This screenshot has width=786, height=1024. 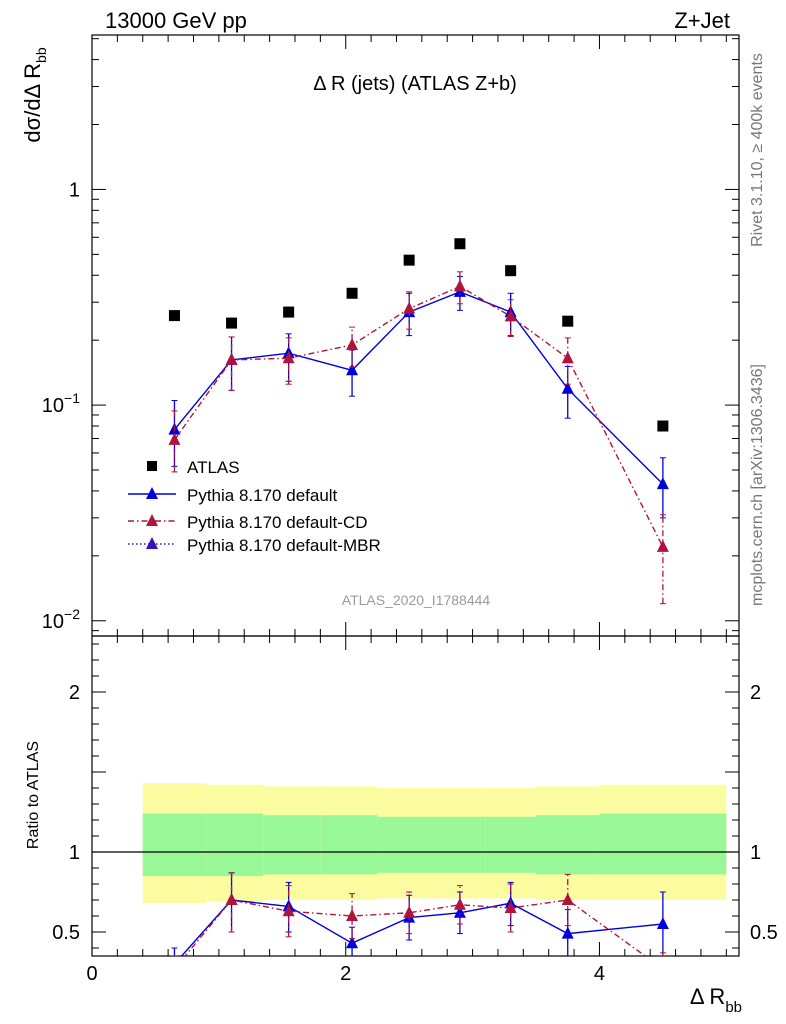 What do you see at coordinates (702, 20) in the screenshot?
I see `channel-label: Z+Jet` at bounding box center [702, 20].